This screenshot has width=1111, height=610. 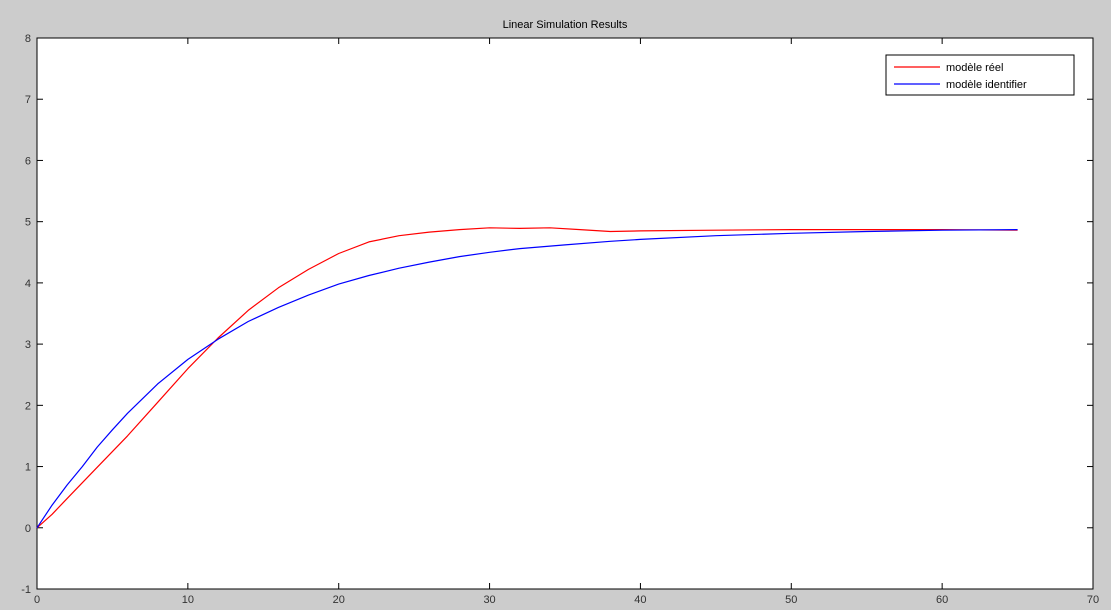 What do you see at coordinates (489, 600) in the screenshot?
I see `x-tick-label: 30` at bounding box center [489, 600].